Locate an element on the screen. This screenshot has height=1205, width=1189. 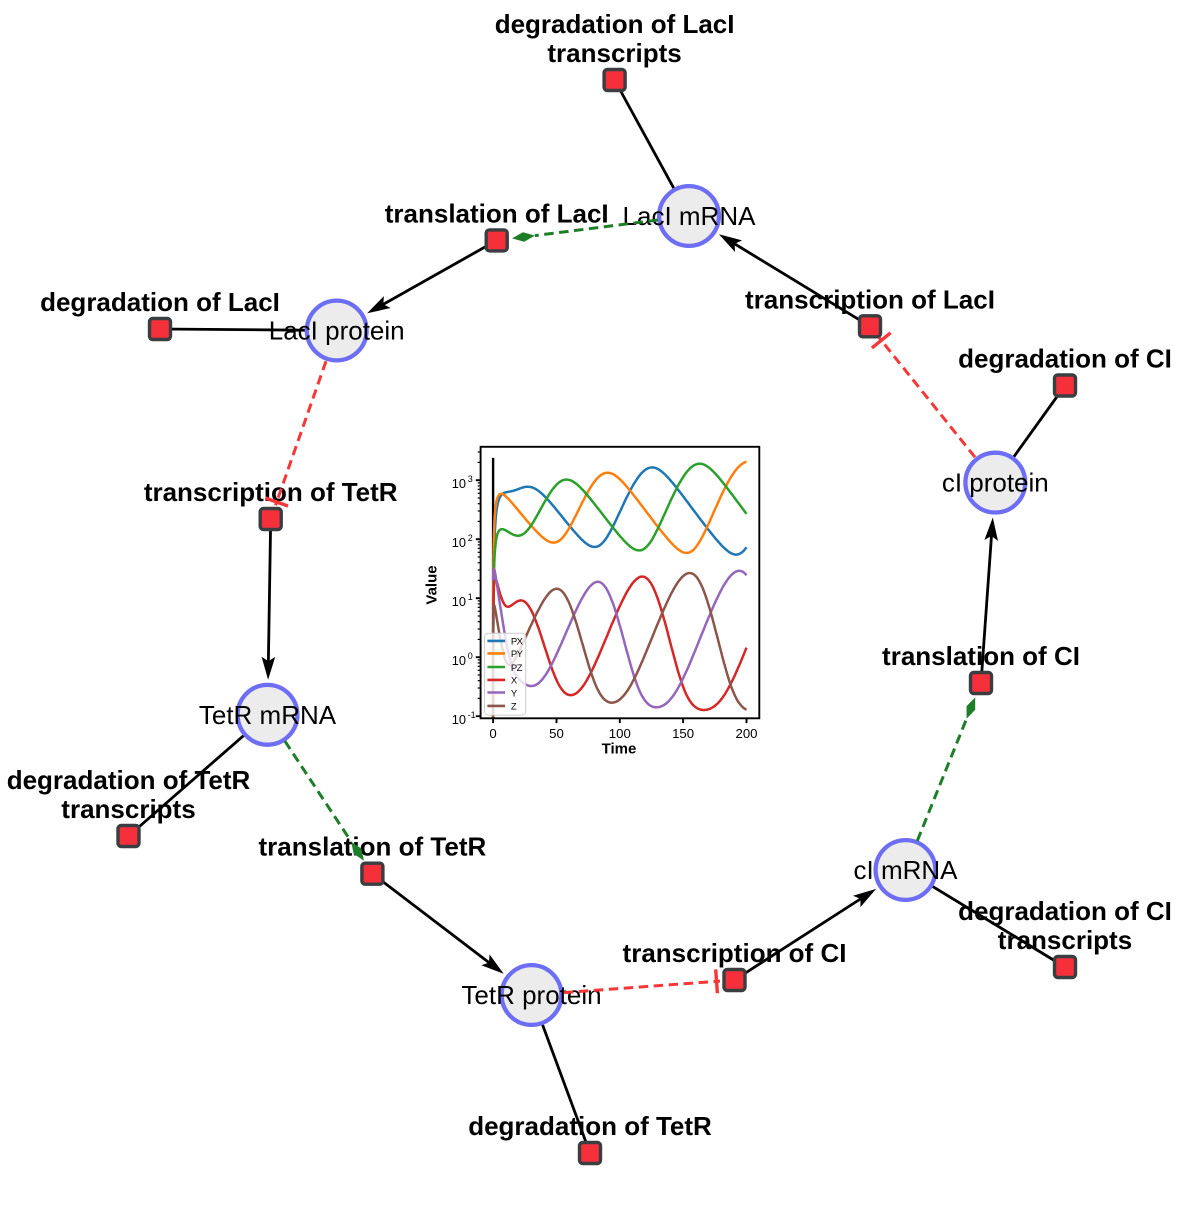
svg-text: translation of TetR is located at coordinates (373, 847).